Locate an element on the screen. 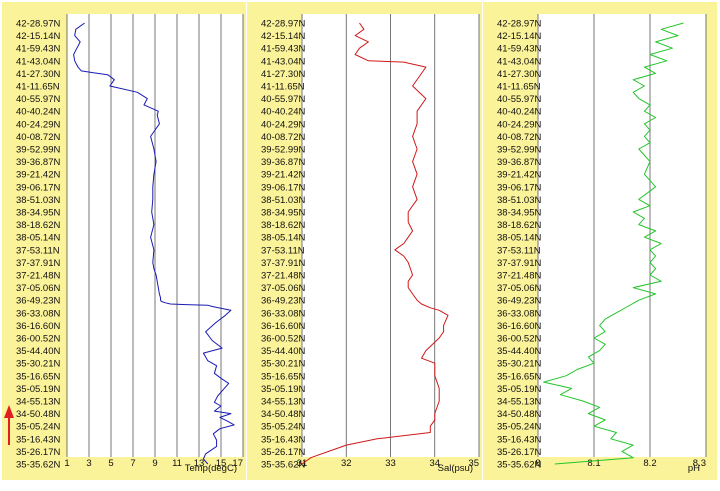 This screenshot has height=491, width=720. sal-latitude-label: 41-11.65N is located at coordinates (283, 87).